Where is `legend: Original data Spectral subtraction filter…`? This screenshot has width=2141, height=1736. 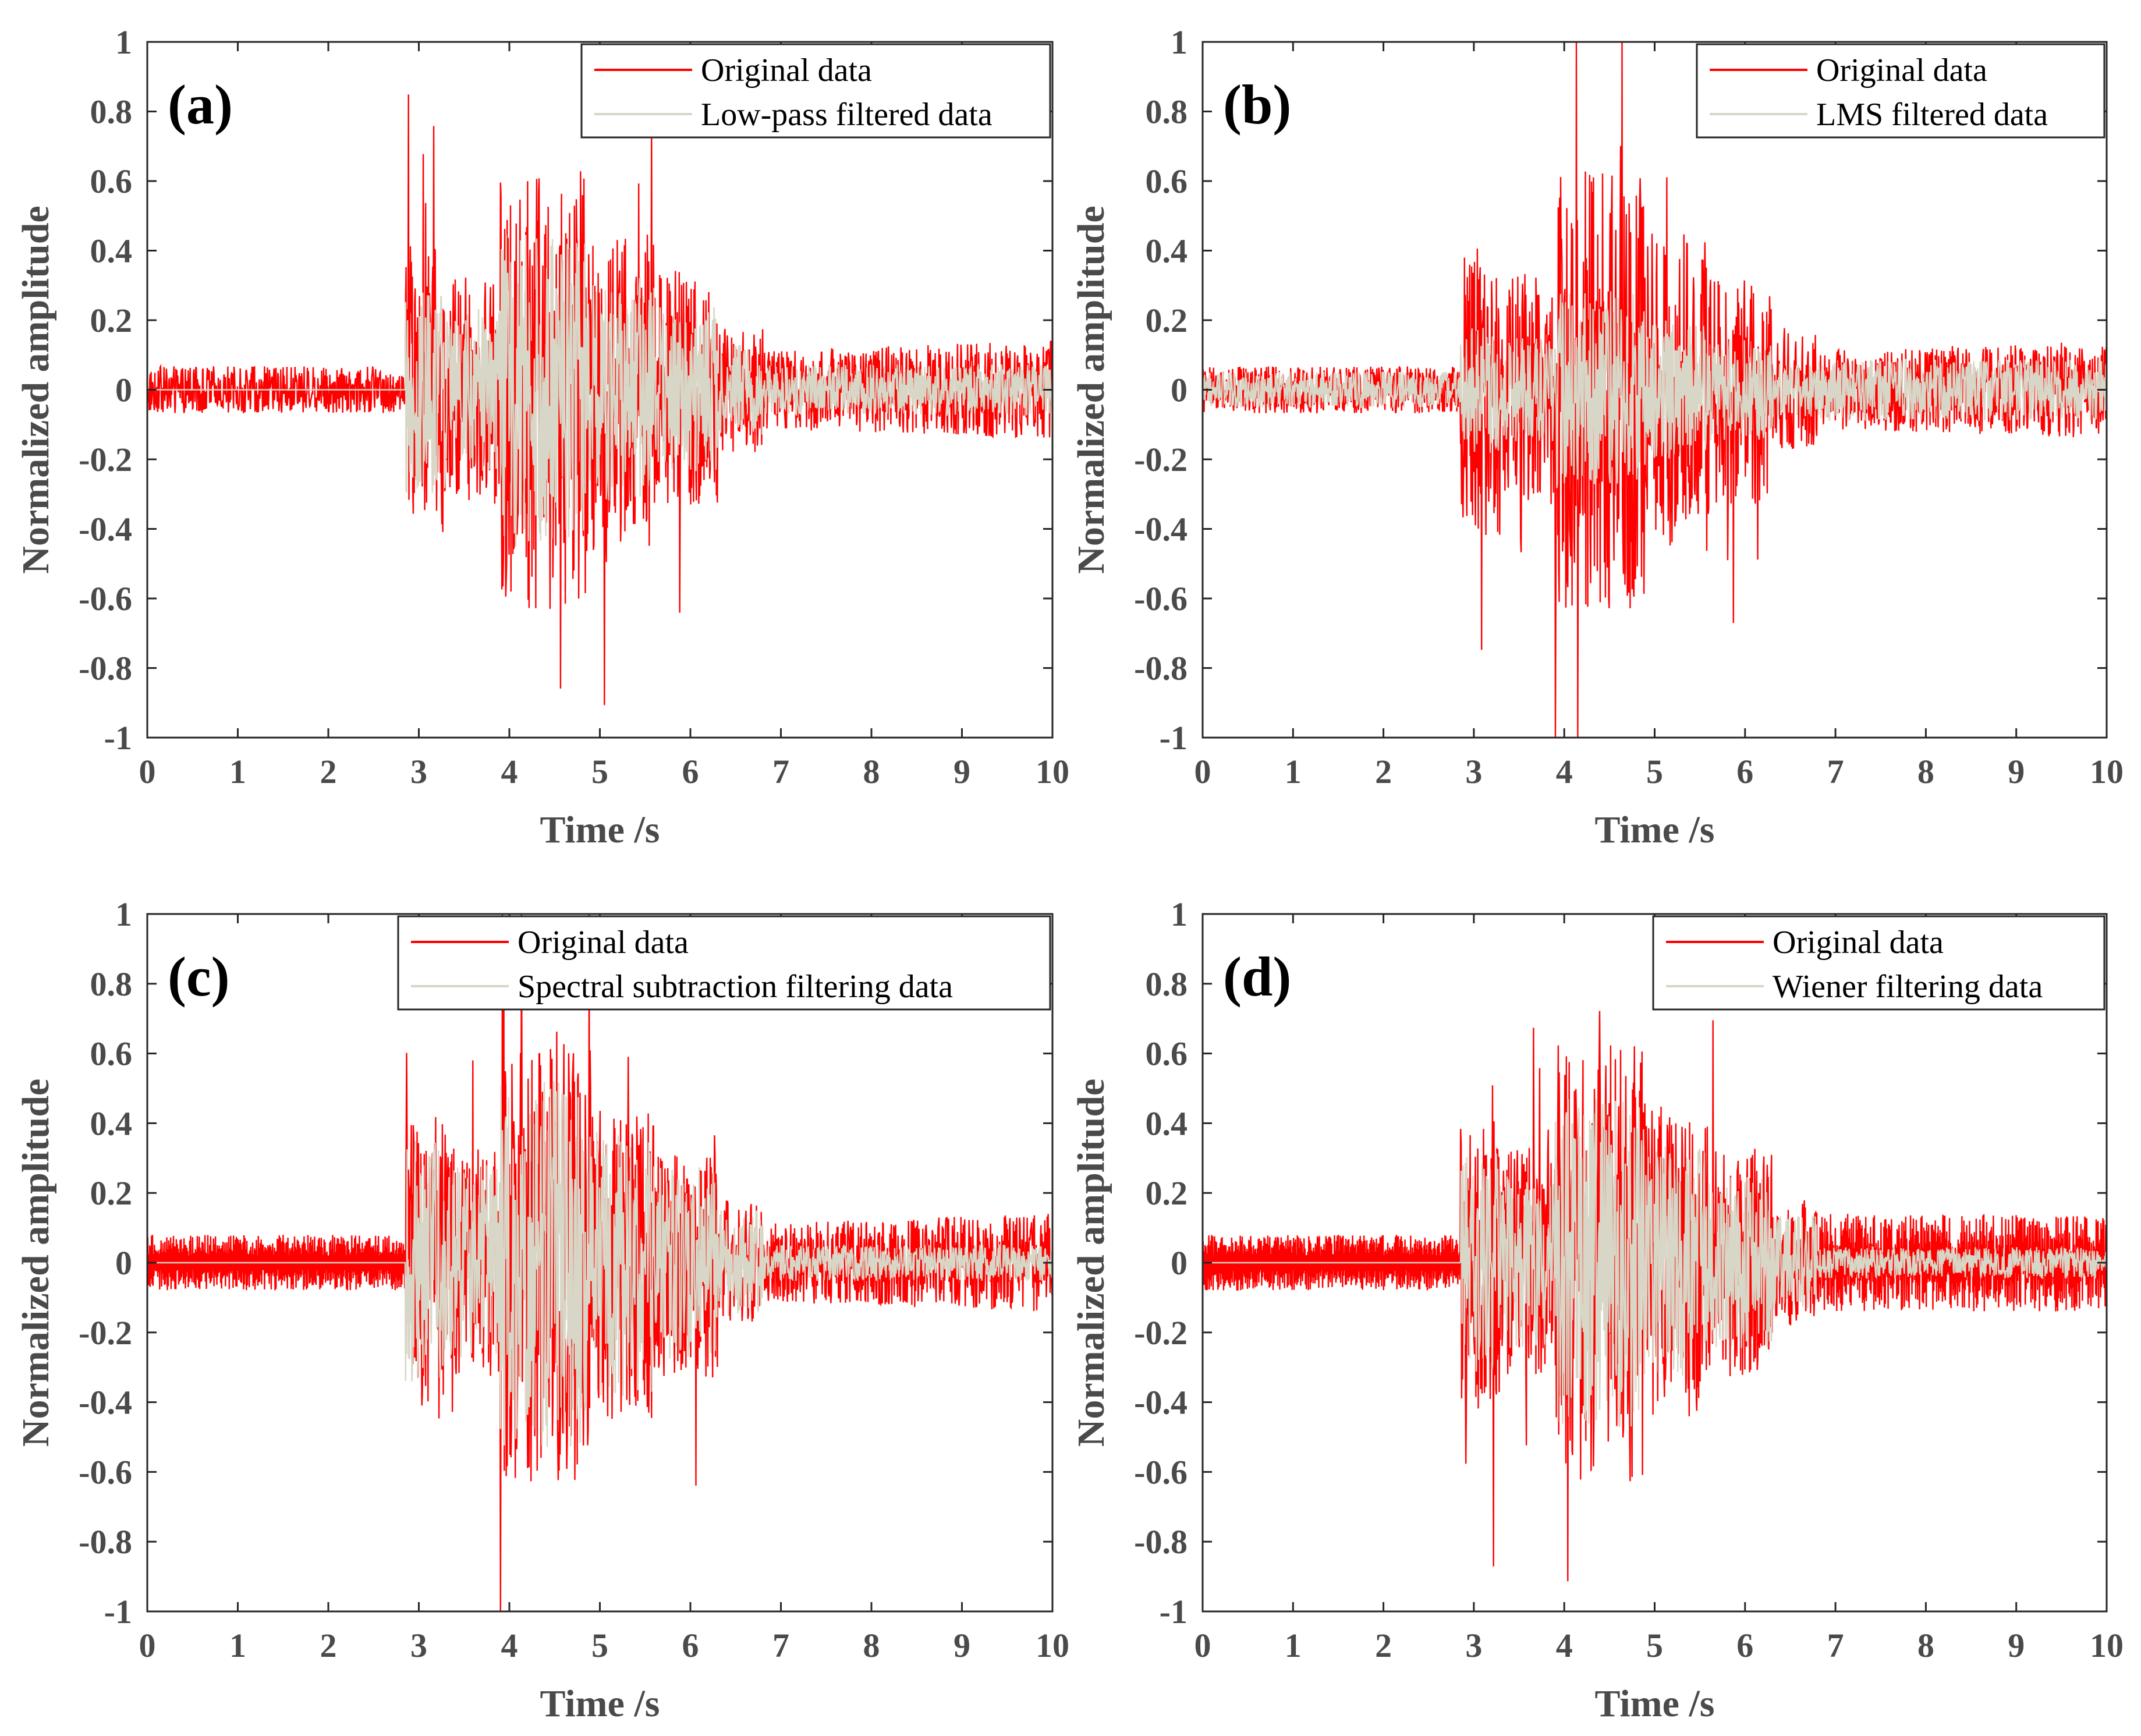
legend: Original data Spectral subtraction filter… is located at coordinates (724, 963).